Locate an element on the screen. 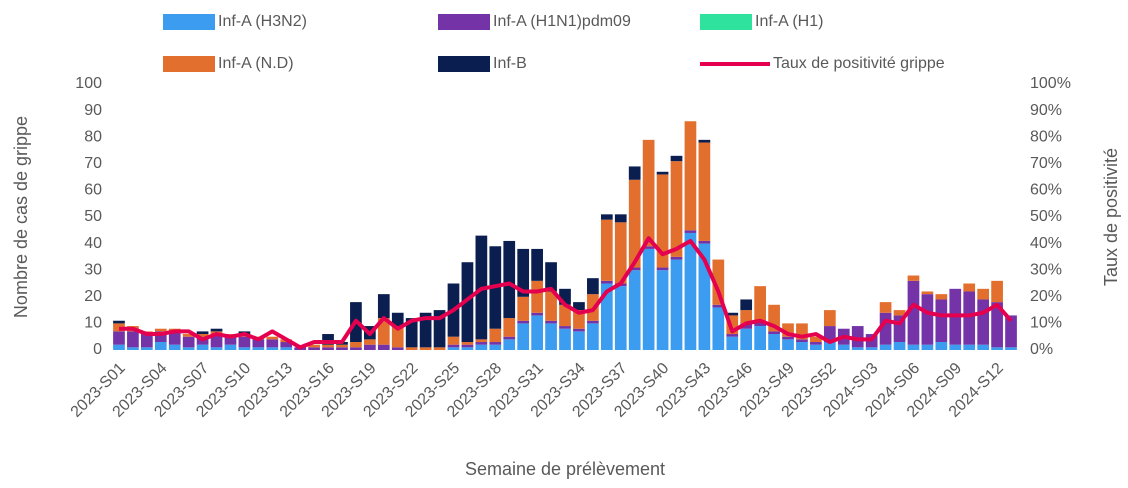  y2-tick-label: 40% is located at coordinates (1046, 243).